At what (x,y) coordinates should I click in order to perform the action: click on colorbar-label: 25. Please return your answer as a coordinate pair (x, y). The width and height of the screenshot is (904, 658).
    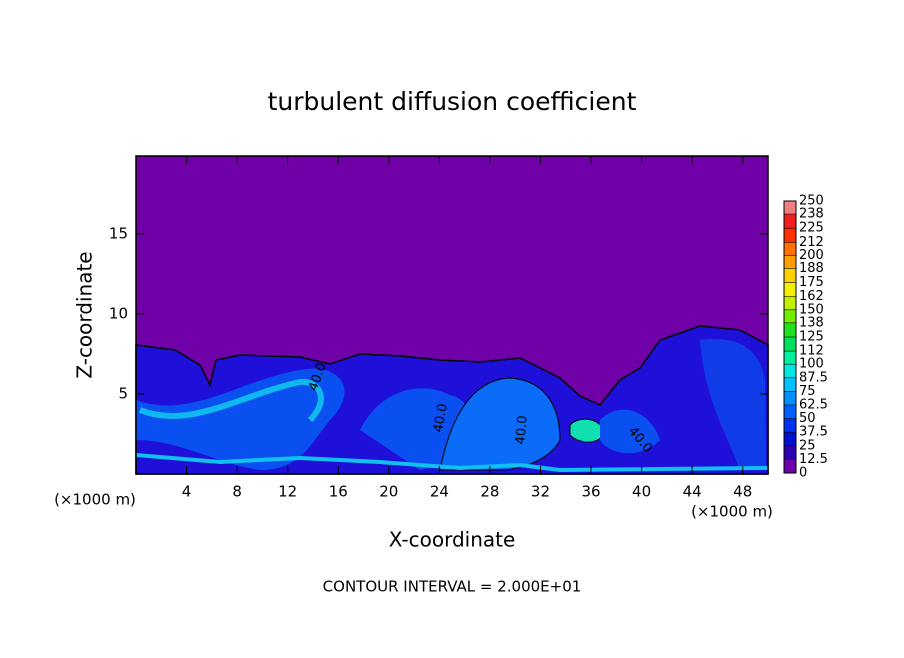
    Looking at the image, I should click on (807, 445).